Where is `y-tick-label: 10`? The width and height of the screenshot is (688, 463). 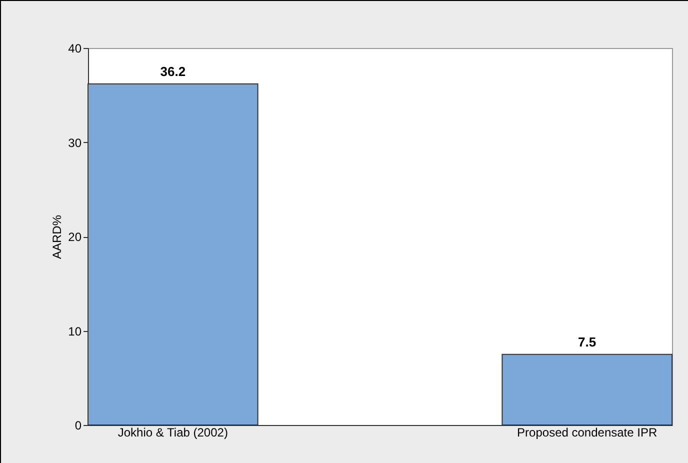
y-tick-label: 10 is located at coordinates (75, 331).